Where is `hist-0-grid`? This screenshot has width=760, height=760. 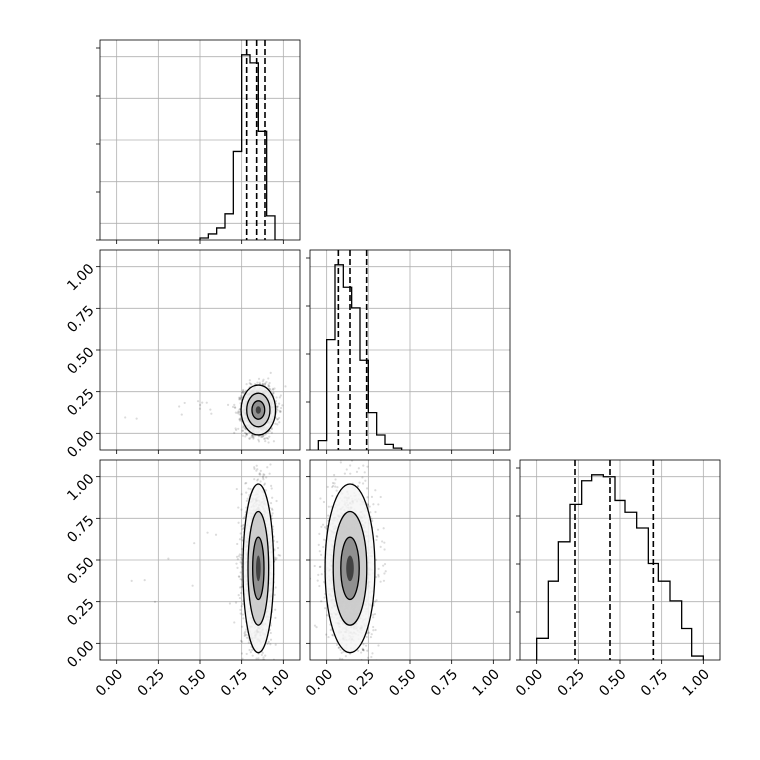 hist-0-grid is located at coordinates (200, 140).